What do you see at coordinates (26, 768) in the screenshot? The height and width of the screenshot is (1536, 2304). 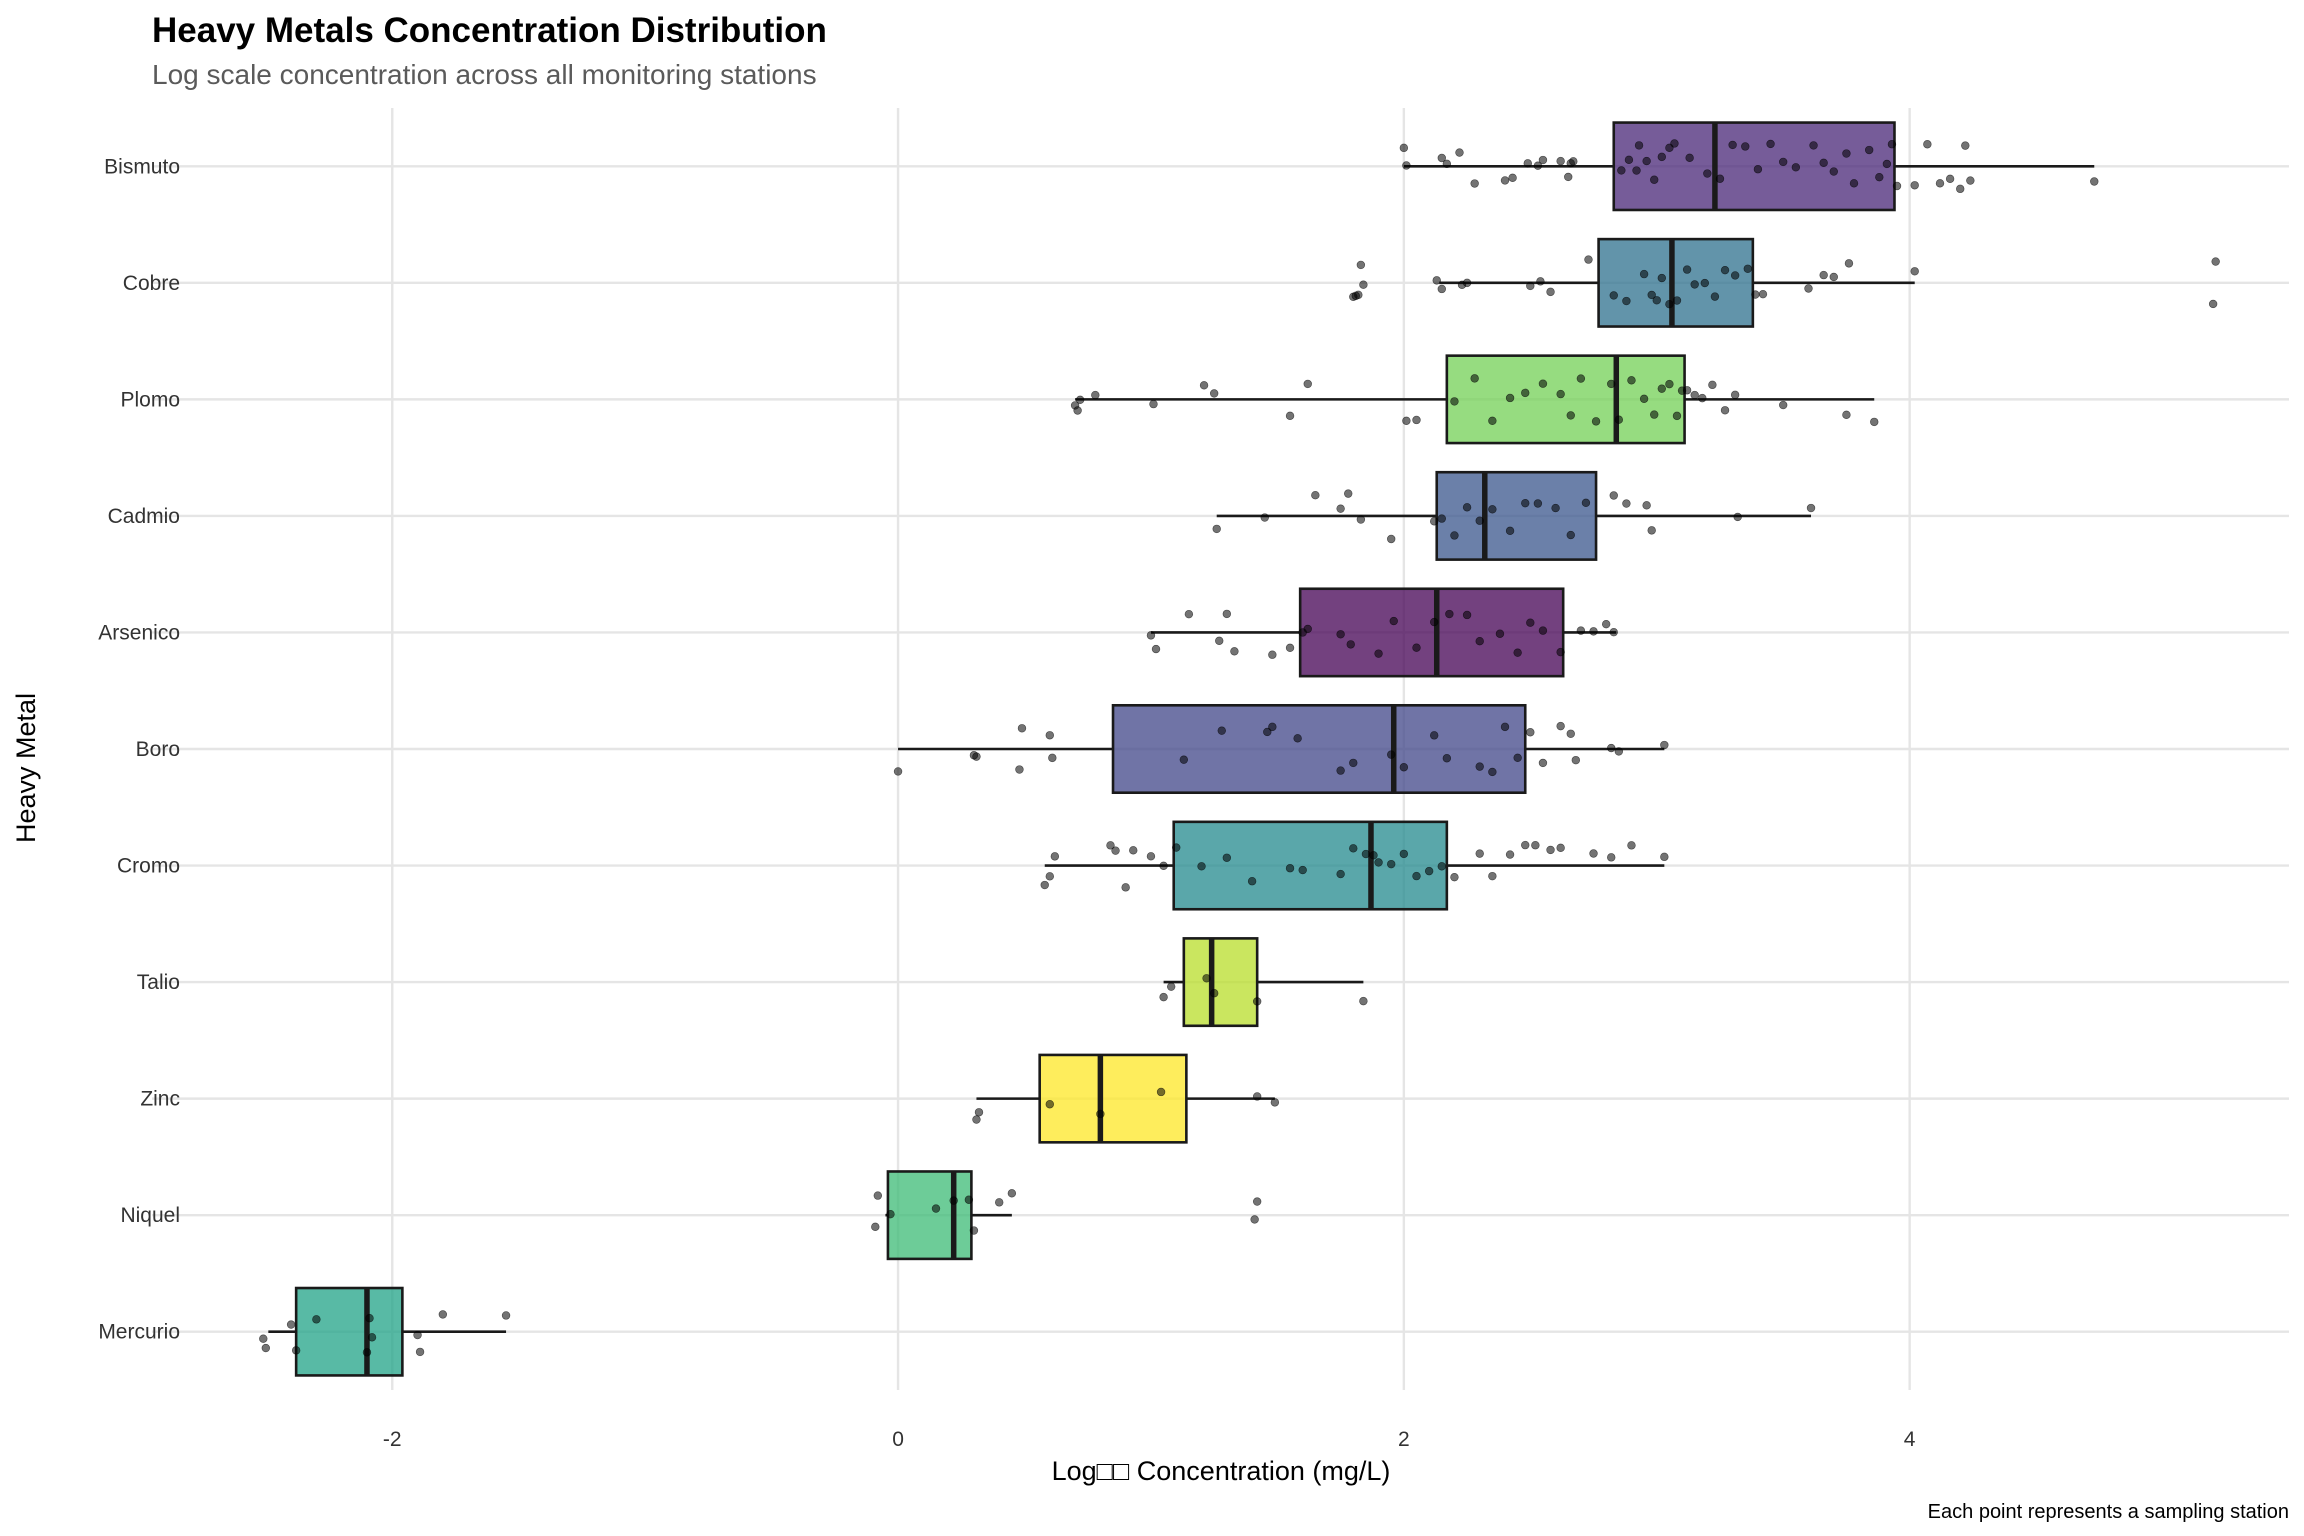 I see `y-axis-title: Heavy Metal` at bounding box center [26, 768].